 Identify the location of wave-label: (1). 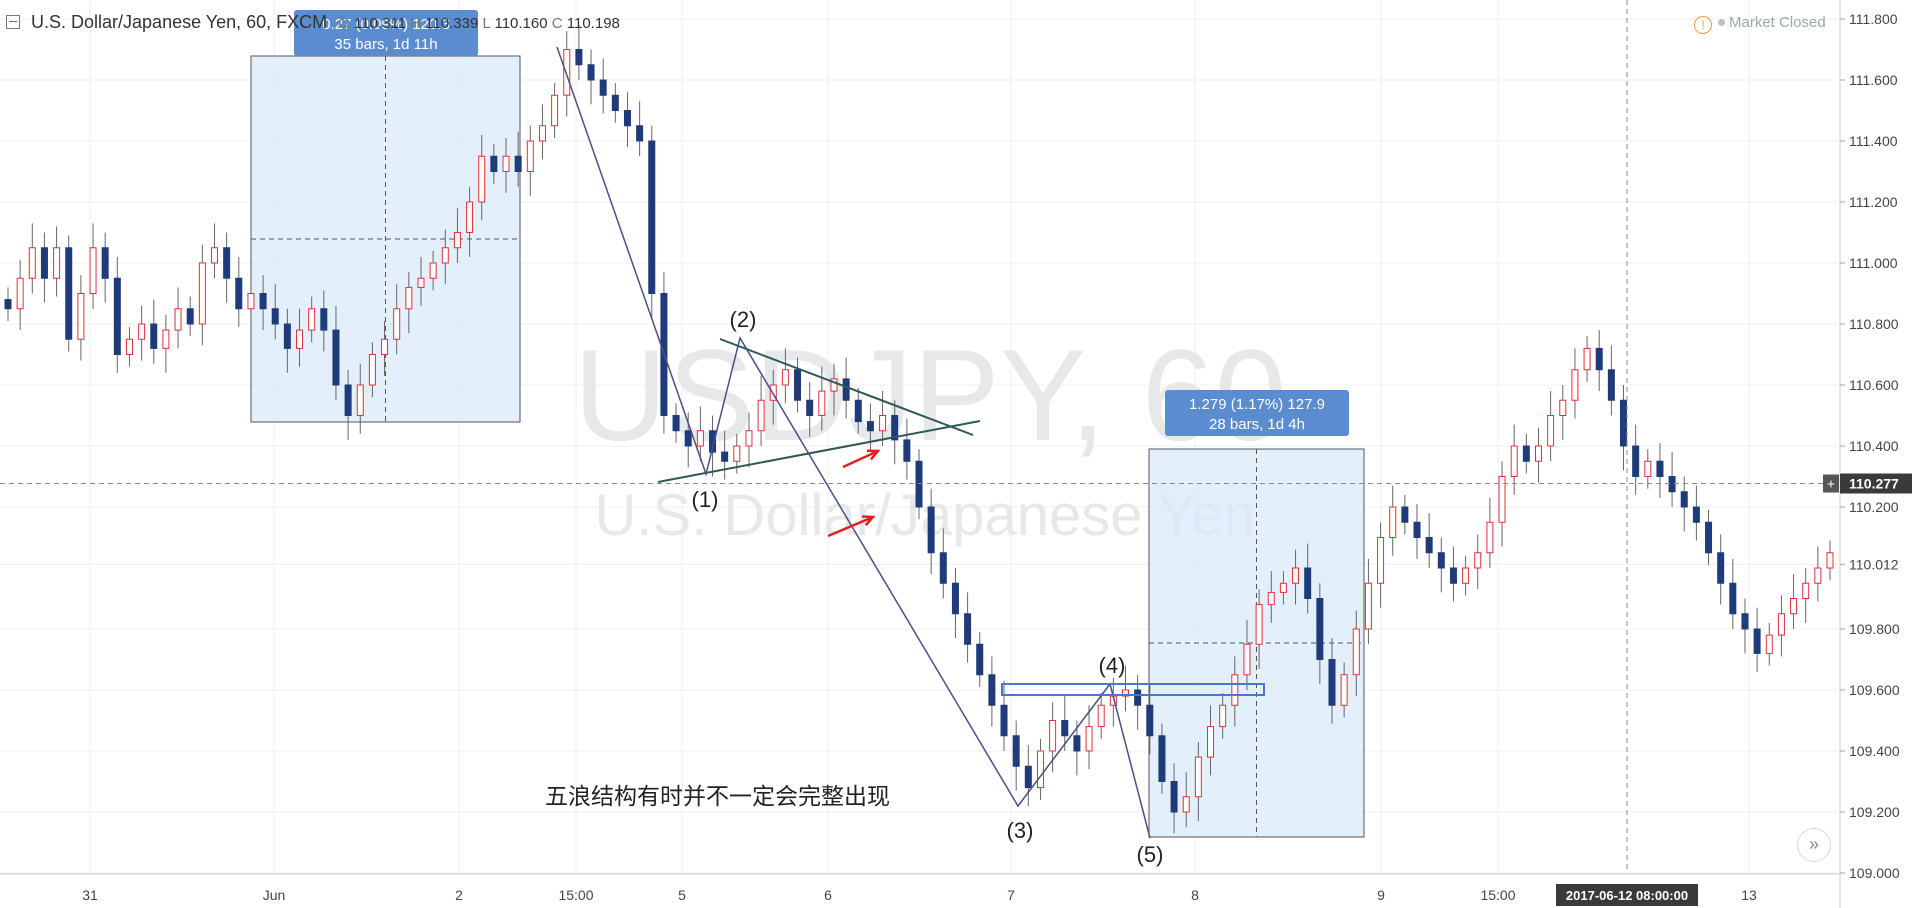
(705, 499).